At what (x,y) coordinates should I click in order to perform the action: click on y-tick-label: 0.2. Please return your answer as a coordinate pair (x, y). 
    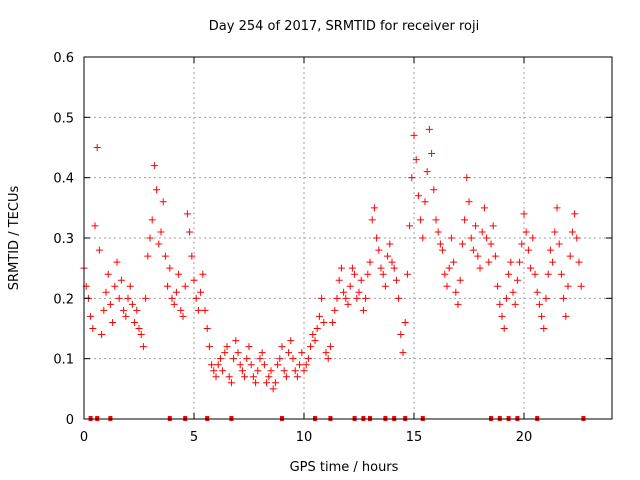
    Looking at the image, I should click on (63, 299).